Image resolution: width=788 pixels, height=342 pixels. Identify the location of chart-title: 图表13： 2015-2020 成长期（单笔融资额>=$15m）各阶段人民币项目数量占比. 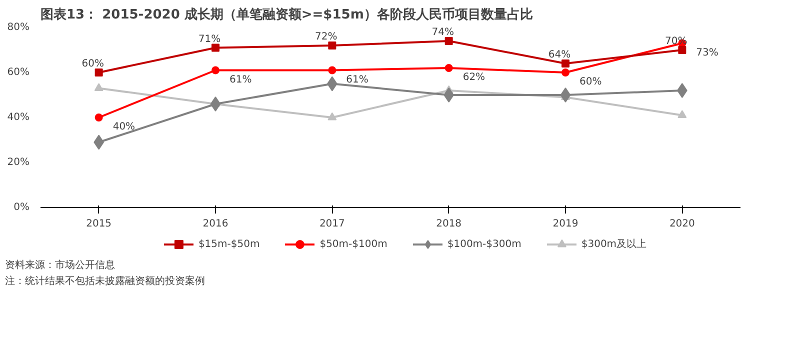
(286, 14).